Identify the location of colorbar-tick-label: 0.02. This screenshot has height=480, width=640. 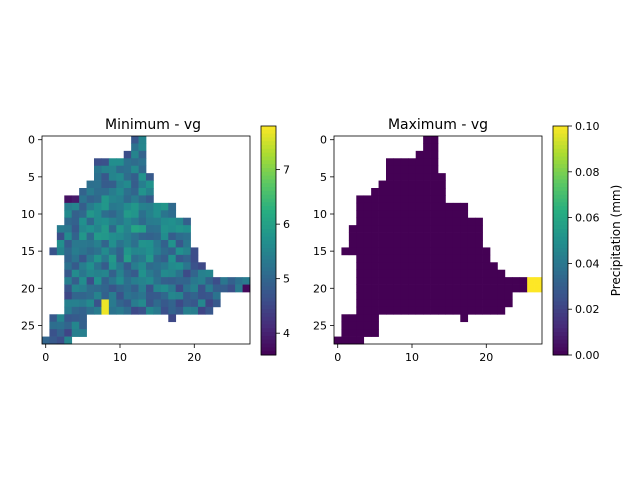
(587, 309).